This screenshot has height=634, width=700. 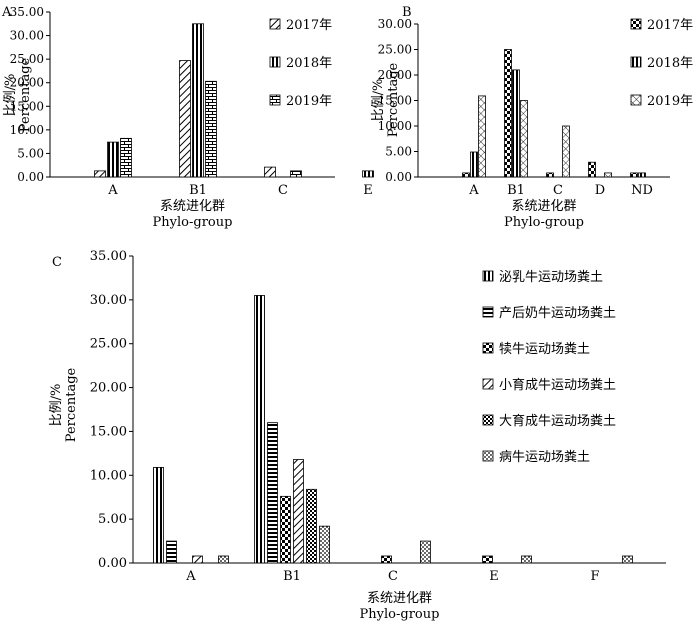 What do you see at coordinates (57, 262) in the screenshot?
I see `panel-label: C` at bounding box center [57, 262].